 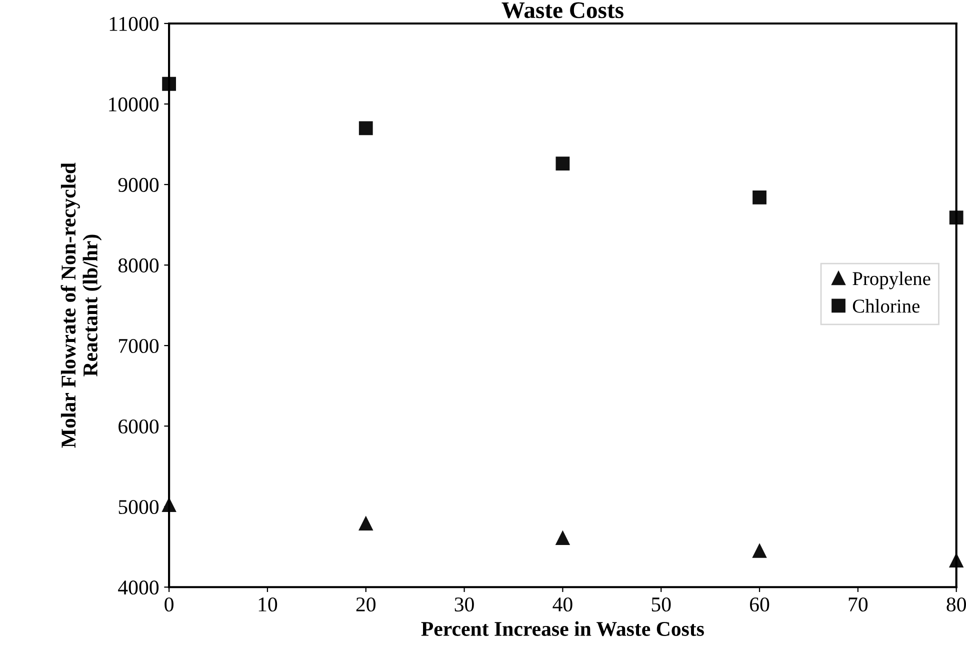 I want to click on y-tick-label: 11000, so click(x=134, y=23).